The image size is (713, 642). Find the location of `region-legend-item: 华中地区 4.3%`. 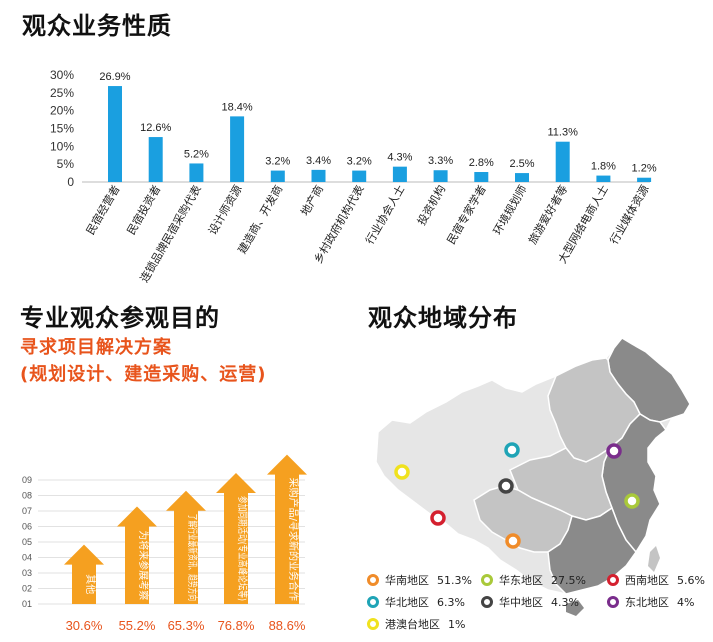

region-legend-item: 华中地区 4.3% is located at coordinates (530, 602).